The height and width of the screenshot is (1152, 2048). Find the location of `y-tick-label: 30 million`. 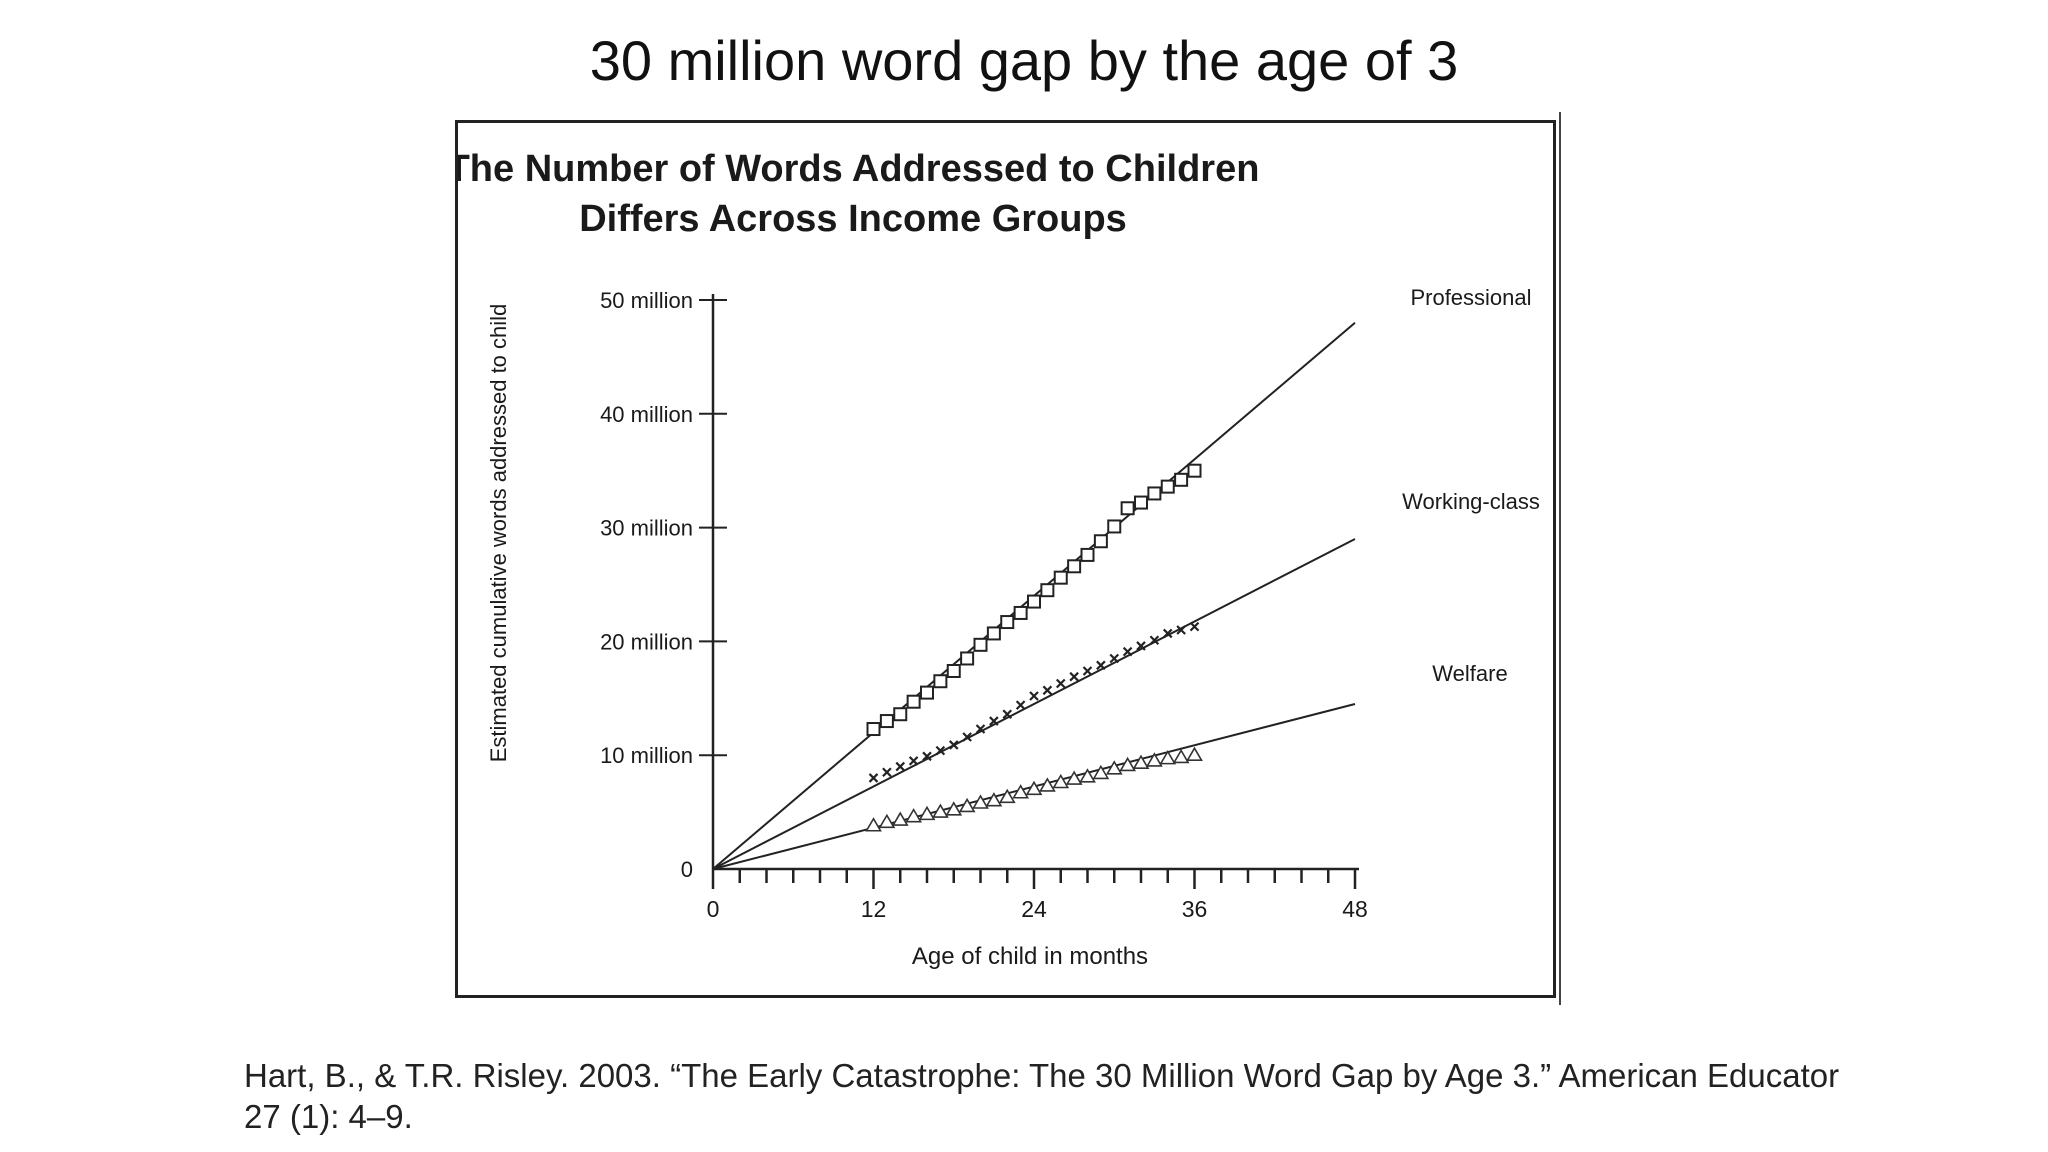

y-tick-label: 30 million is located at coordinates (646, 528).